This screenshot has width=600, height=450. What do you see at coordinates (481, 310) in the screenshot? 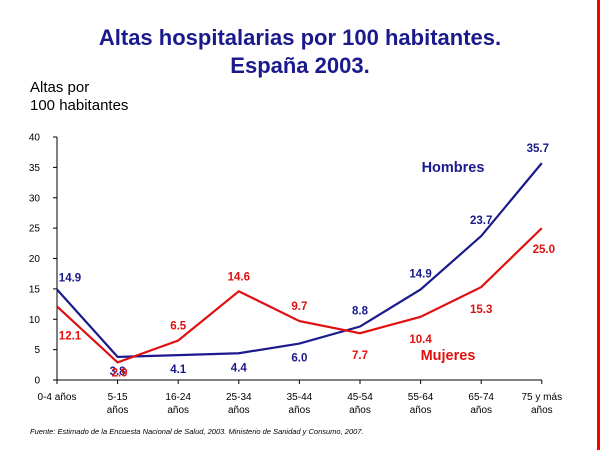
I see `data-label-mujeres: 15.3` at bounding box center [481, 310].